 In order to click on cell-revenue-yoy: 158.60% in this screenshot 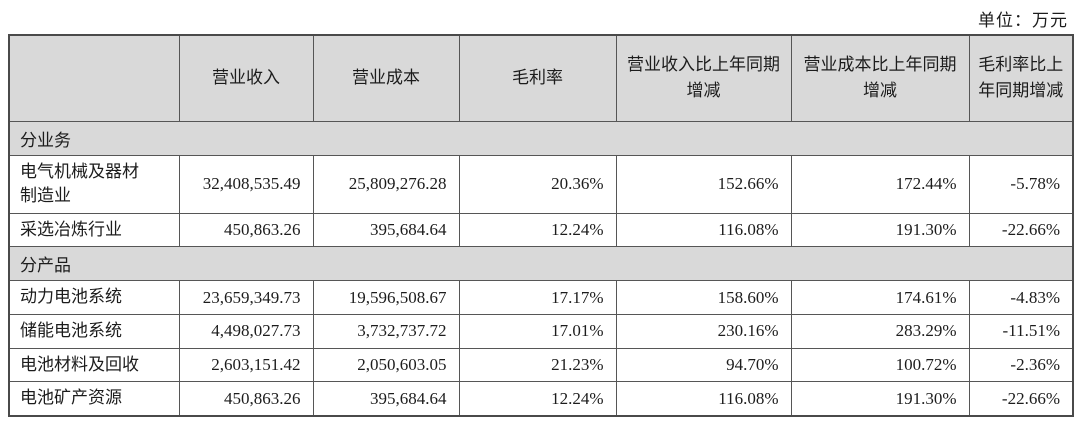, I will do `click(703, 298)`.